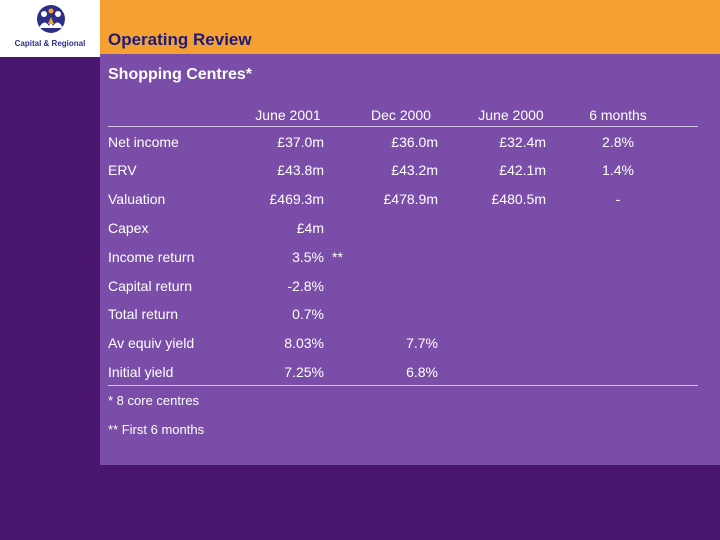  I want to click on header-rule, so click(403, 126).